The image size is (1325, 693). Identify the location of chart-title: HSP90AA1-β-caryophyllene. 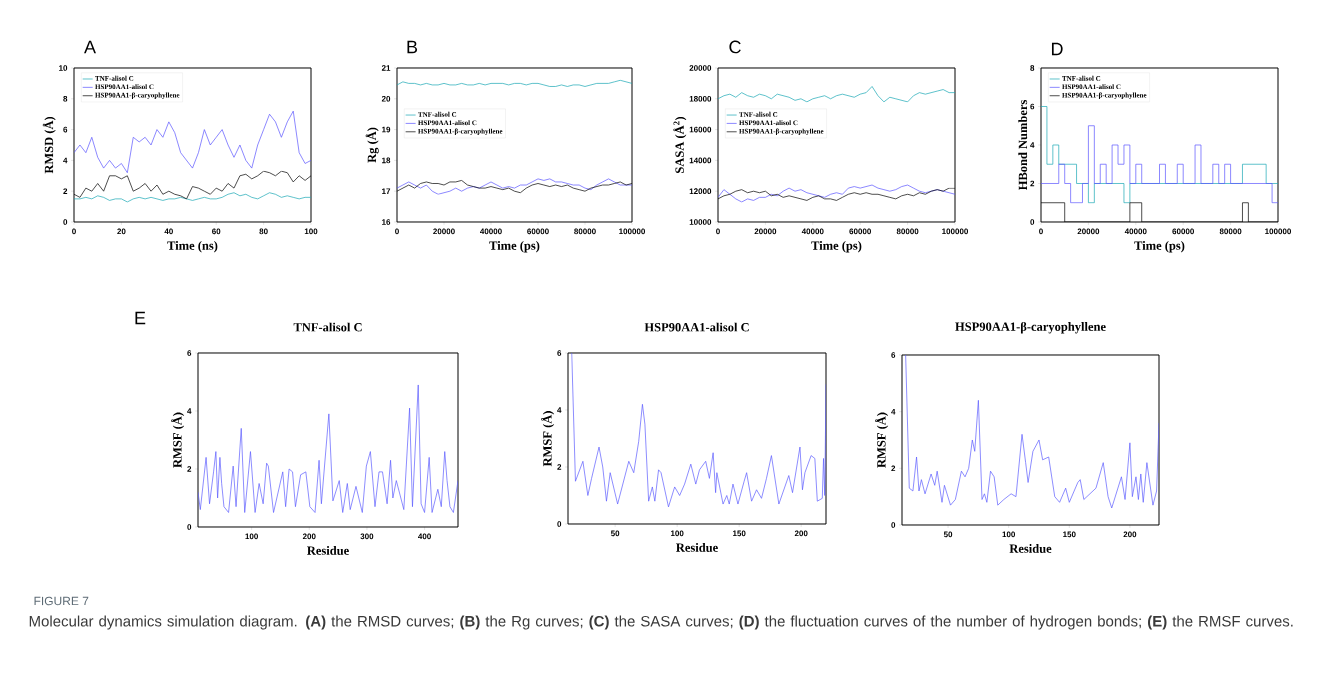
(1030, 327).